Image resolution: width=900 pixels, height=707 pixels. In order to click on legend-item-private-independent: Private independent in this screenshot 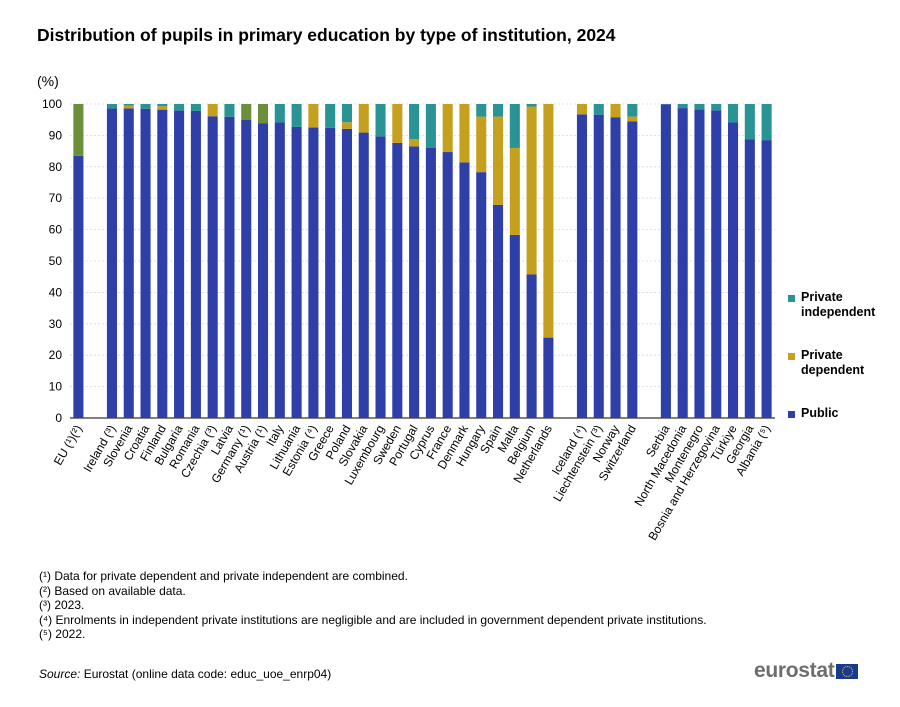, I will do `click(840, 305)`.